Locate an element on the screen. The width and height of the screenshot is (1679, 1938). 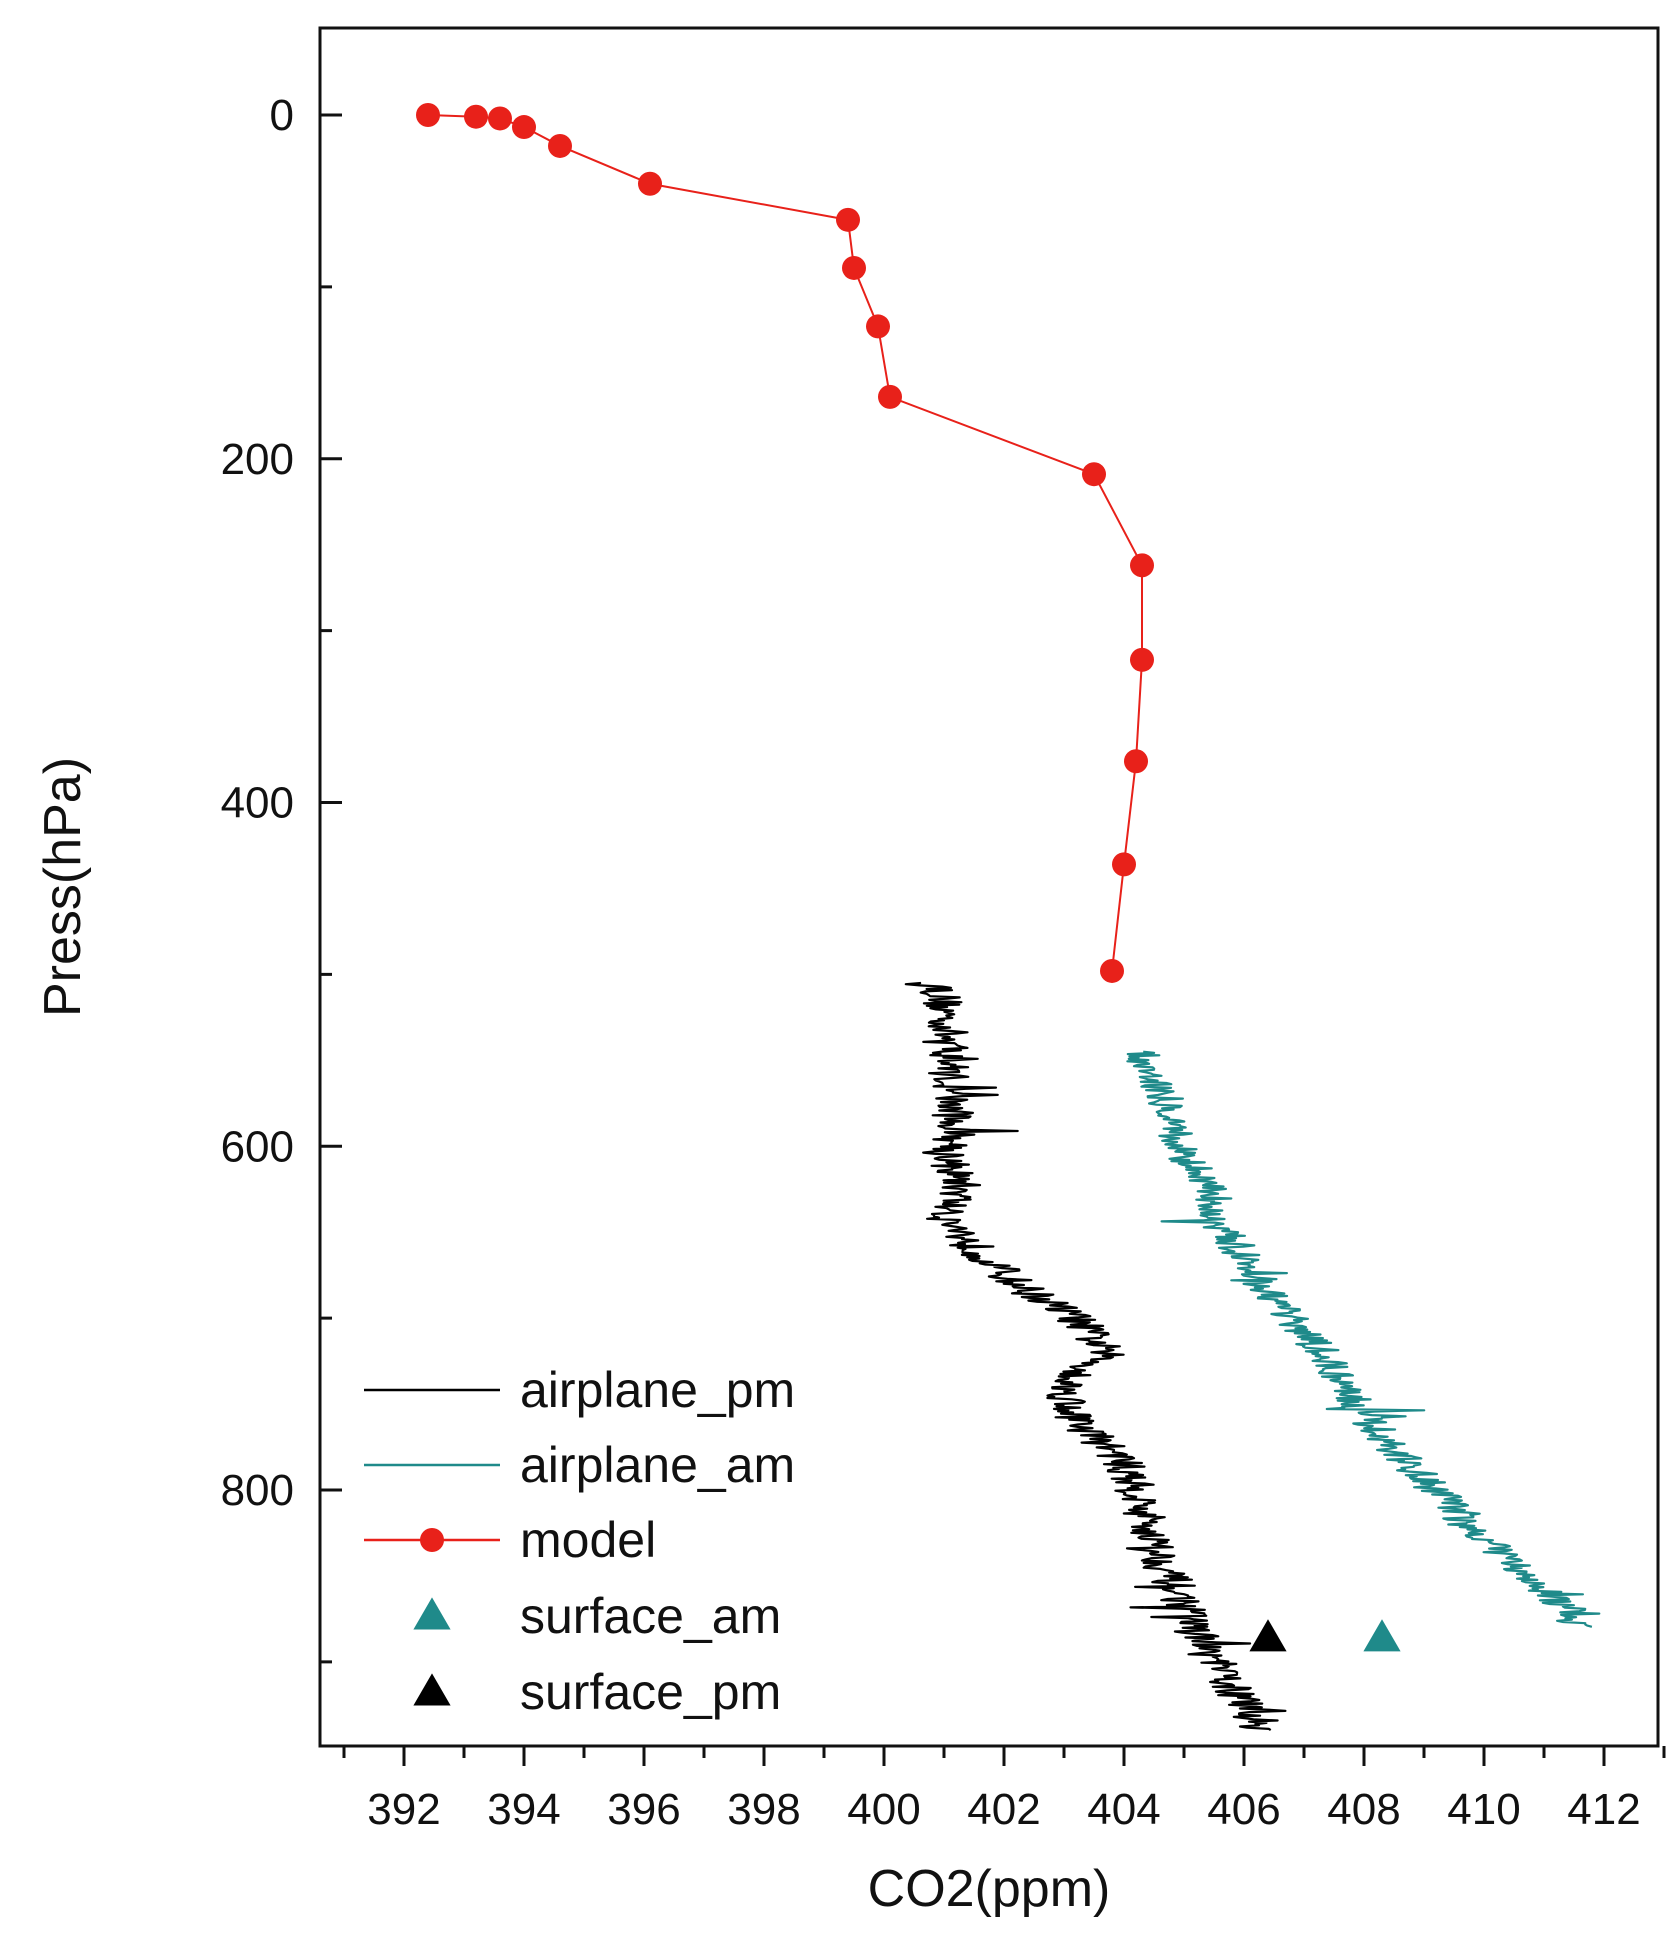
y-tick-label: 200 is located at coordinates (257, 459).